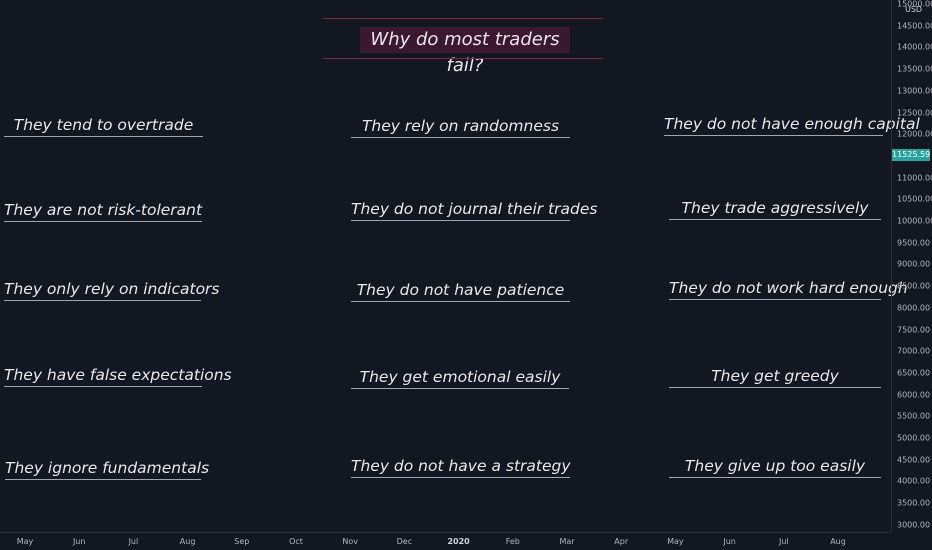 The height and width of the screenshot is (550, 932). What do you see at coordinates (460, 378) in the screenshot?
I see `reason-text: They get emotional easily` at bounding box center [460, 378].